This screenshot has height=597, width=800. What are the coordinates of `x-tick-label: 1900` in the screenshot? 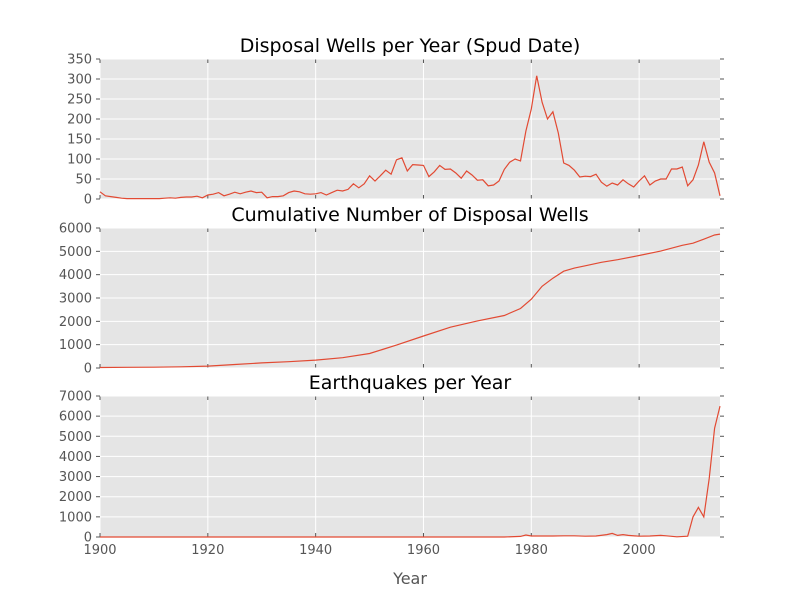 It's located at (99, 550).